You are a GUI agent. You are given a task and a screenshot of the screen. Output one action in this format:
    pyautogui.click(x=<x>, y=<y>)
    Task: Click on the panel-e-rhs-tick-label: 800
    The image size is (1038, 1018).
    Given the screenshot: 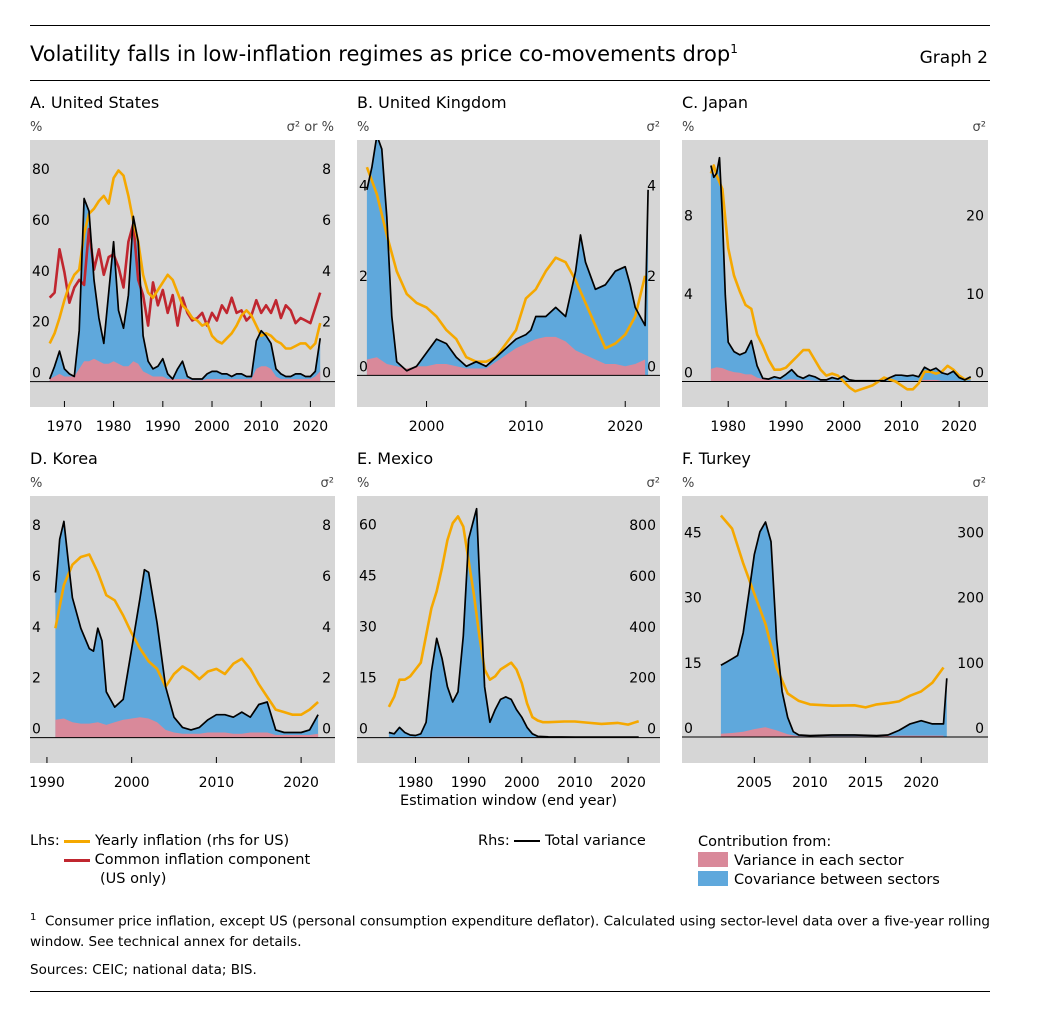 What is the action you would take?
    pyautogui.click(x=642, y=526)
    